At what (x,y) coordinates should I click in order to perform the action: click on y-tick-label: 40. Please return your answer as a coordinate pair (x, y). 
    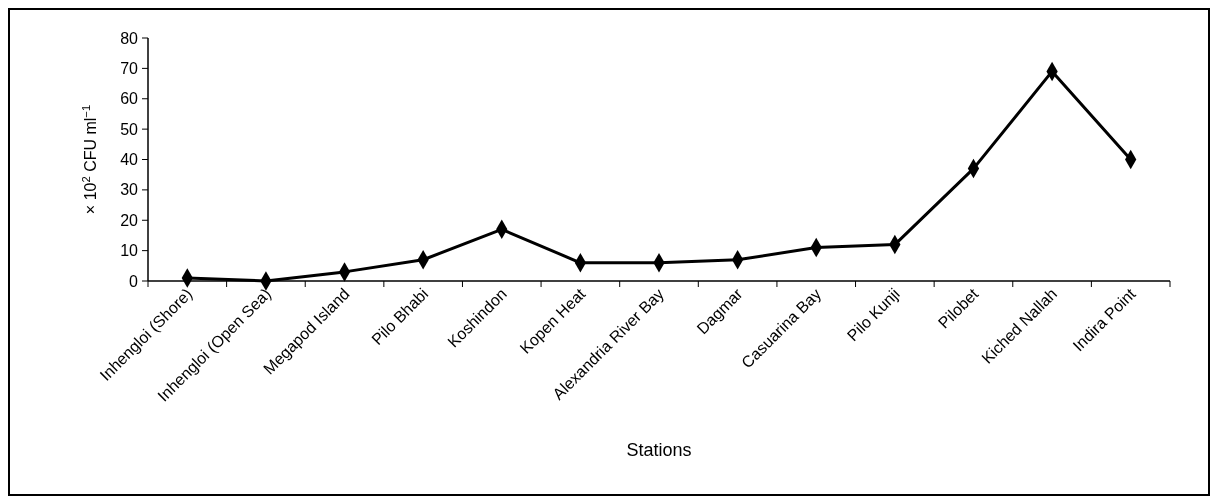
    Looking at the image, I should click on (129, 160).